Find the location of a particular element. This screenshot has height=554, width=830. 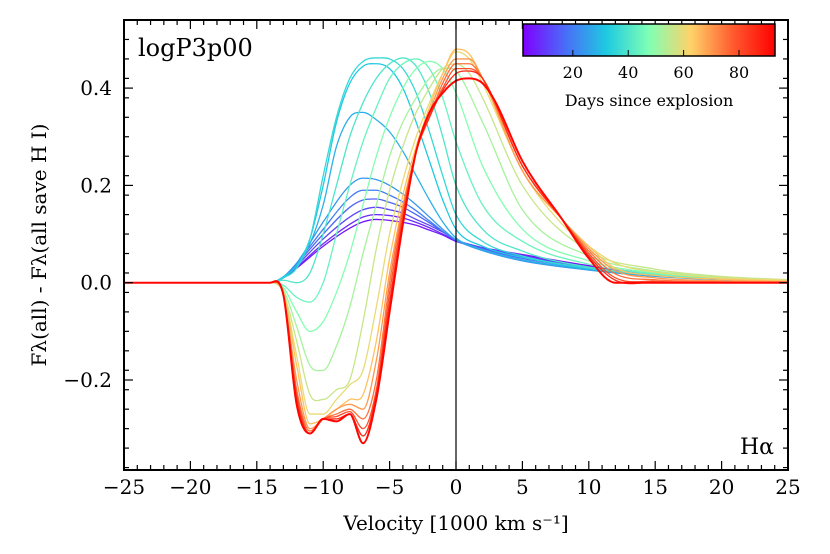

colorbar-ticks: 20 40 60 80 is located at coordinates (656, 66).